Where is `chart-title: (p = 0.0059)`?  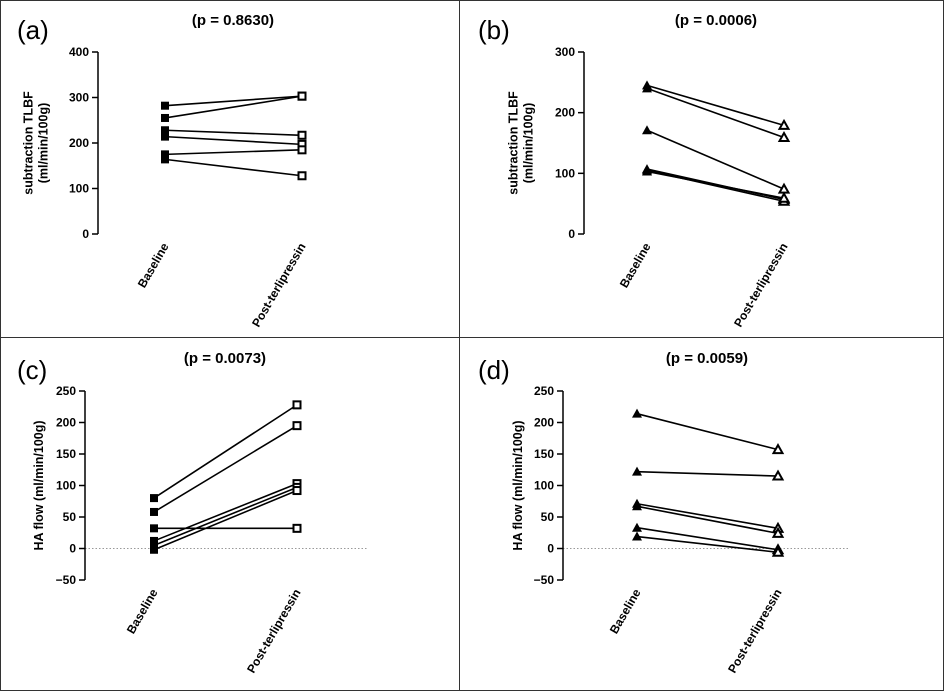 chart-title: (p = 0.0059) is located at coordinates (707, 358).